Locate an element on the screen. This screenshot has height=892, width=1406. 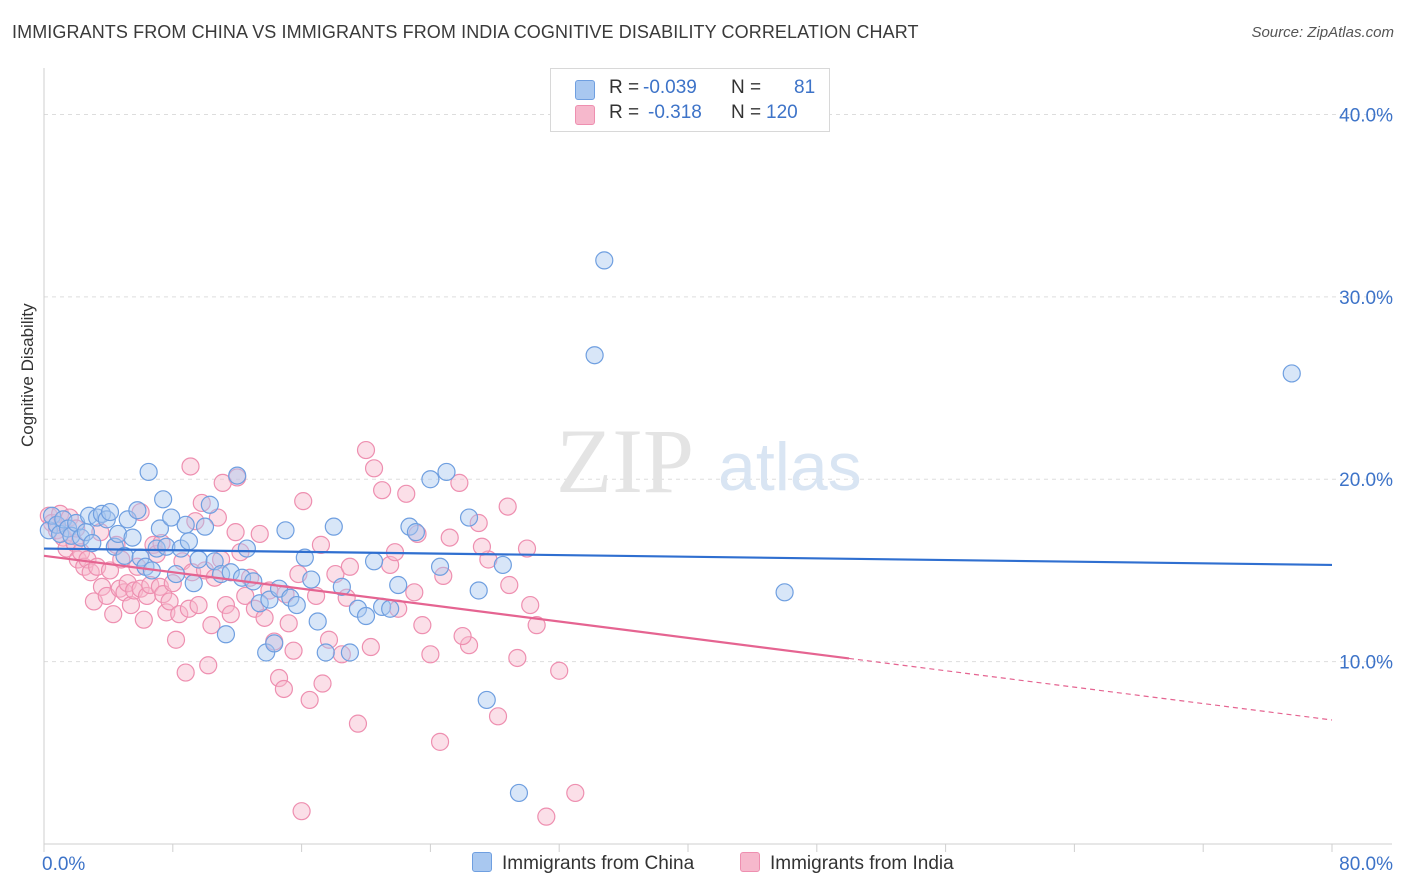
x-tick-label: 80.0% is located at coordinates (1366, 864).